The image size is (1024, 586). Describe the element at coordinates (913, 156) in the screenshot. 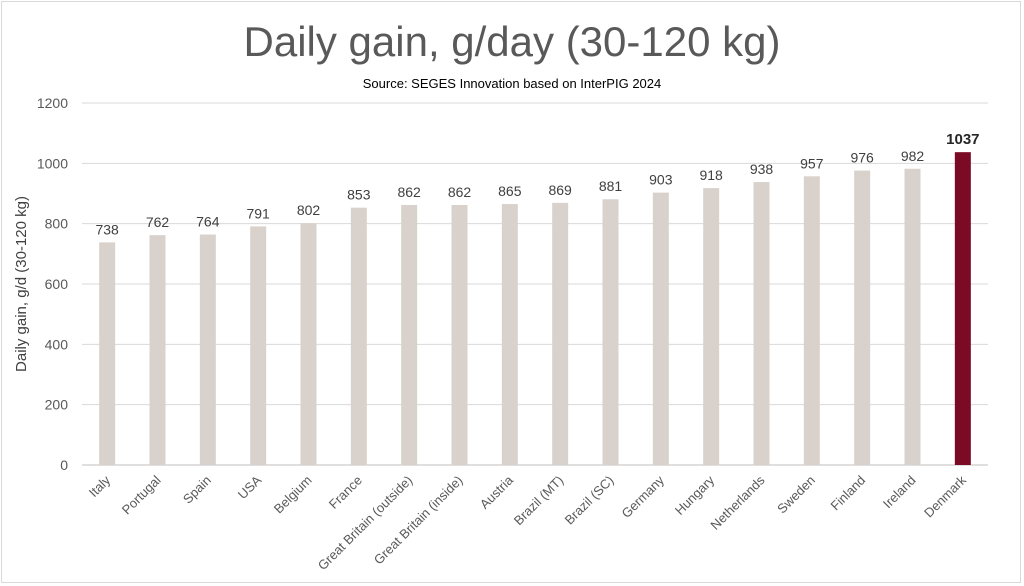

I see `data-label: 982` at that location.